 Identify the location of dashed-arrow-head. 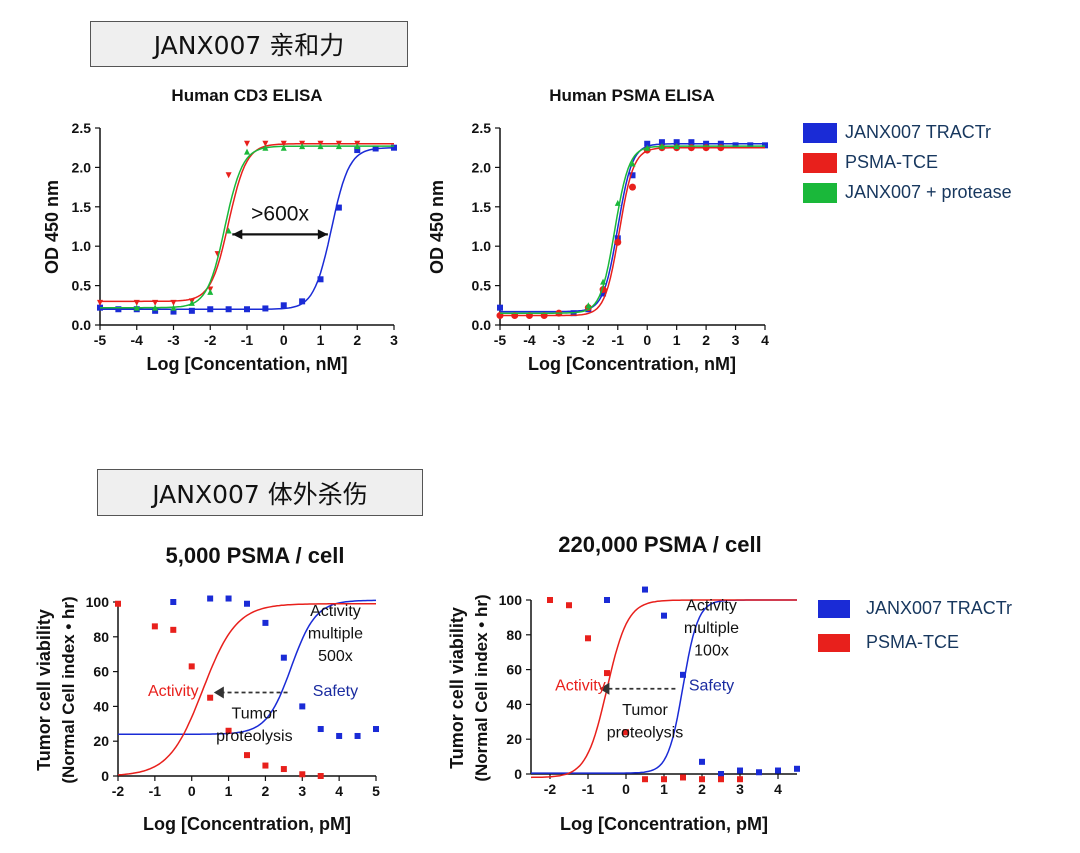
(218, 692).